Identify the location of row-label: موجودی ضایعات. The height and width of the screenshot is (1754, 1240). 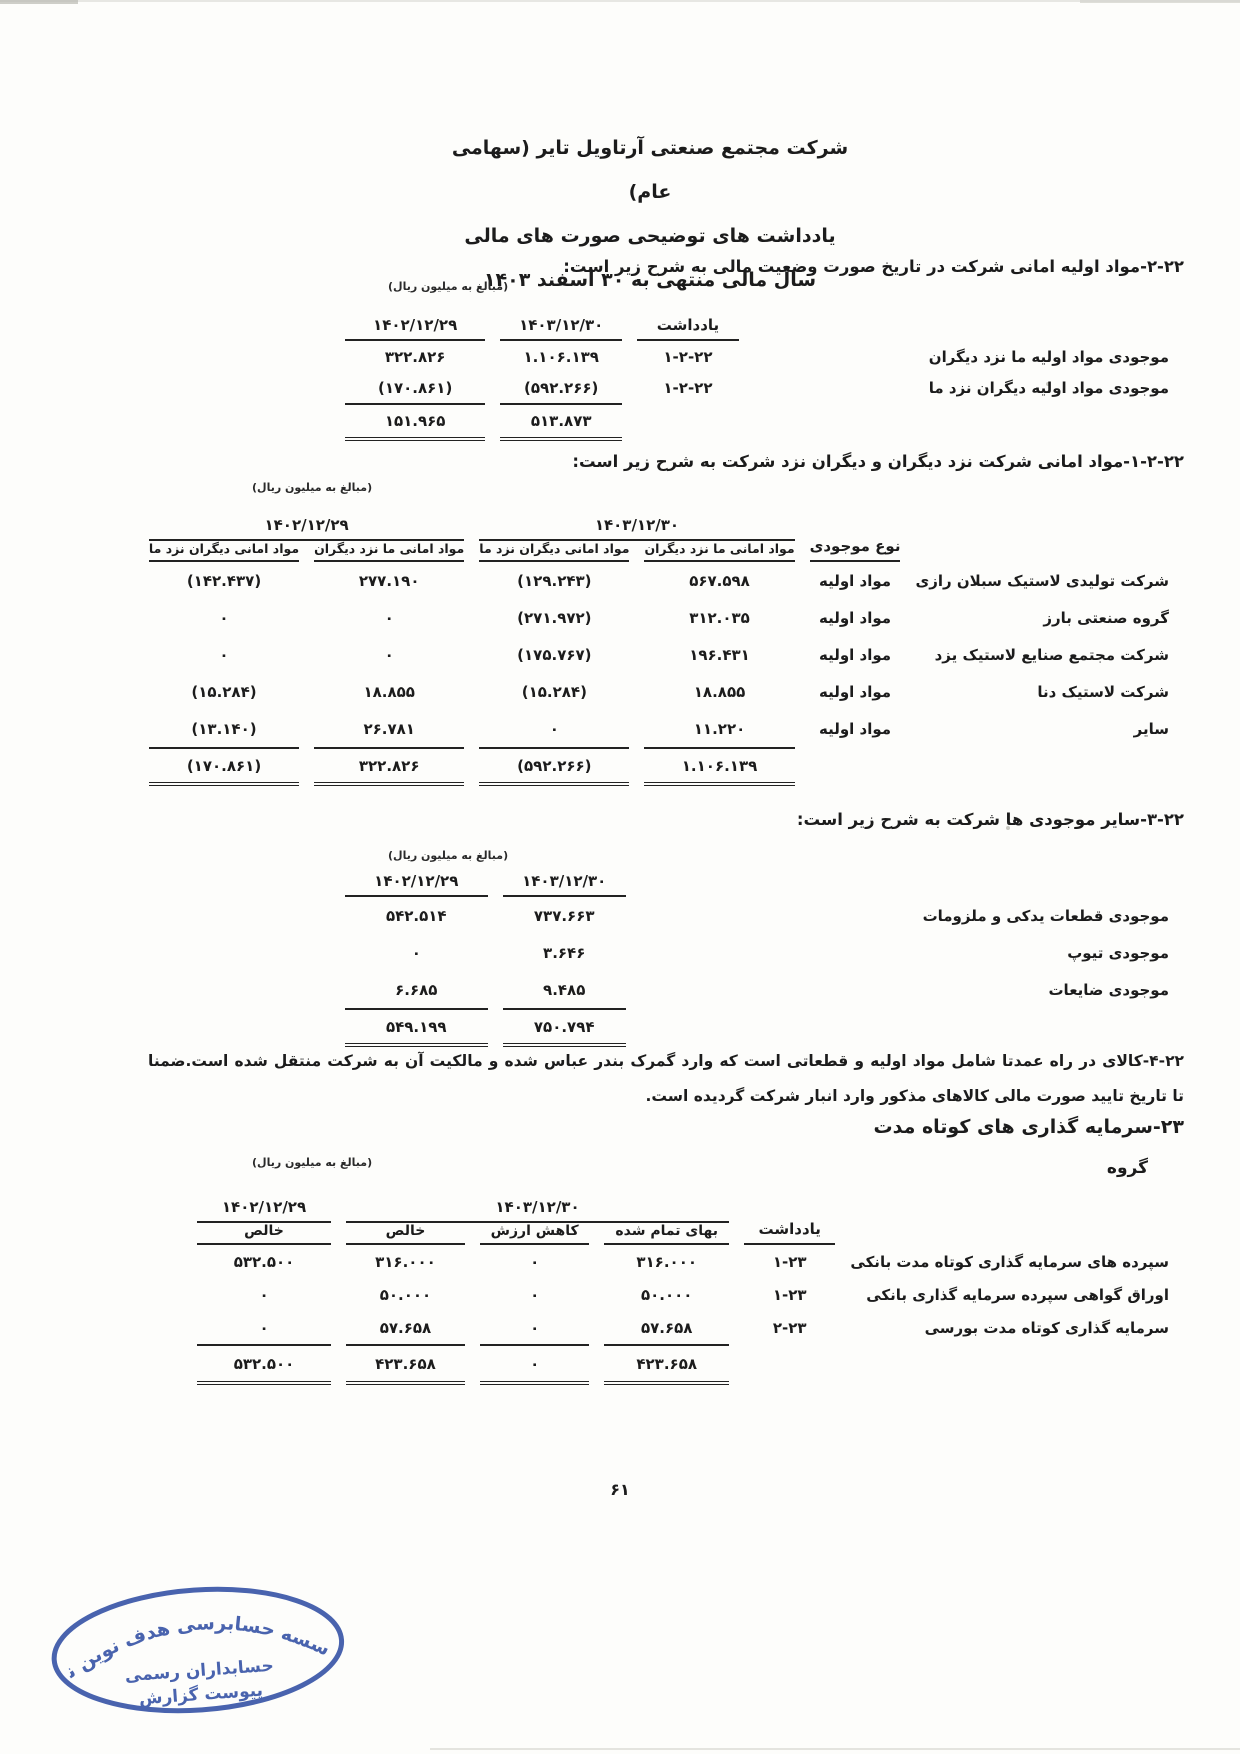
(1108, 989).